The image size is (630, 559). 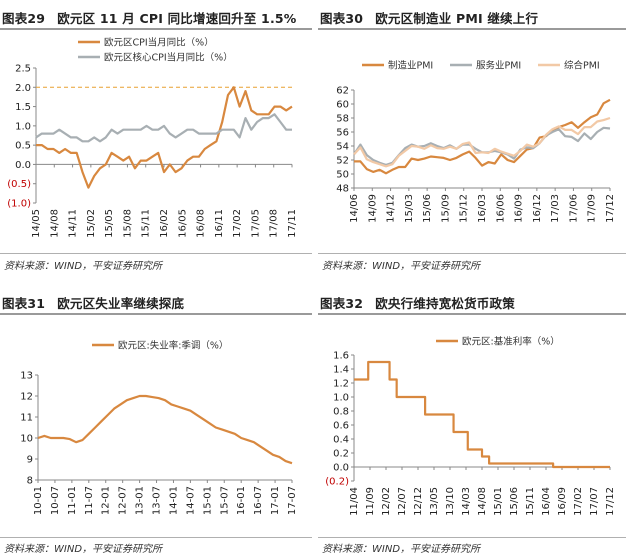 I want to click on x-tick-label: 16/12, so click(x=537, y=208).